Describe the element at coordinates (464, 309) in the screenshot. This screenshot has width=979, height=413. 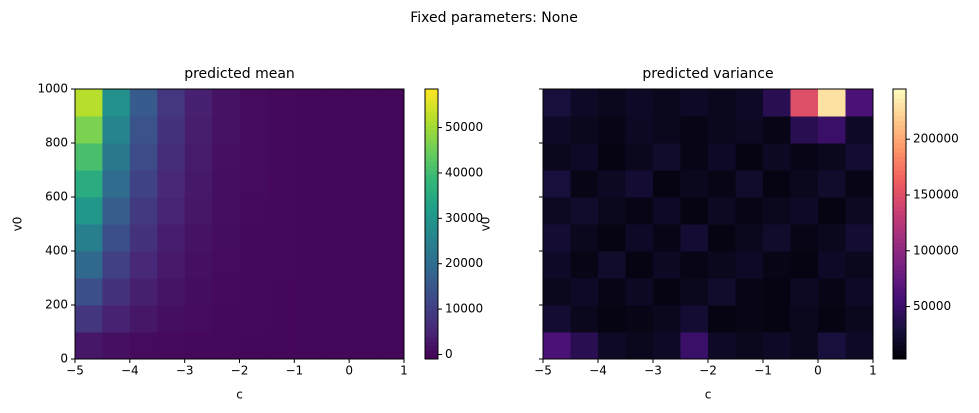
I see `colorbar-tick-label: 10000` at that location.